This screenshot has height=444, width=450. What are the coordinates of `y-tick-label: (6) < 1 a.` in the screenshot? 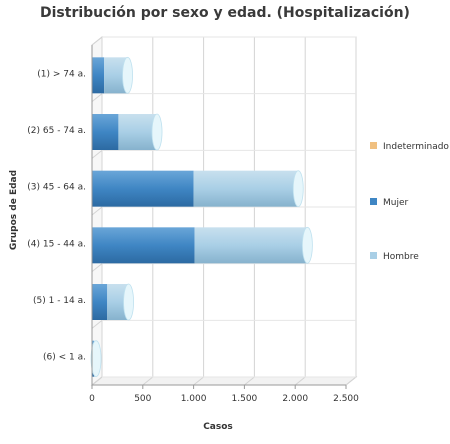 It's located at (64, 358).